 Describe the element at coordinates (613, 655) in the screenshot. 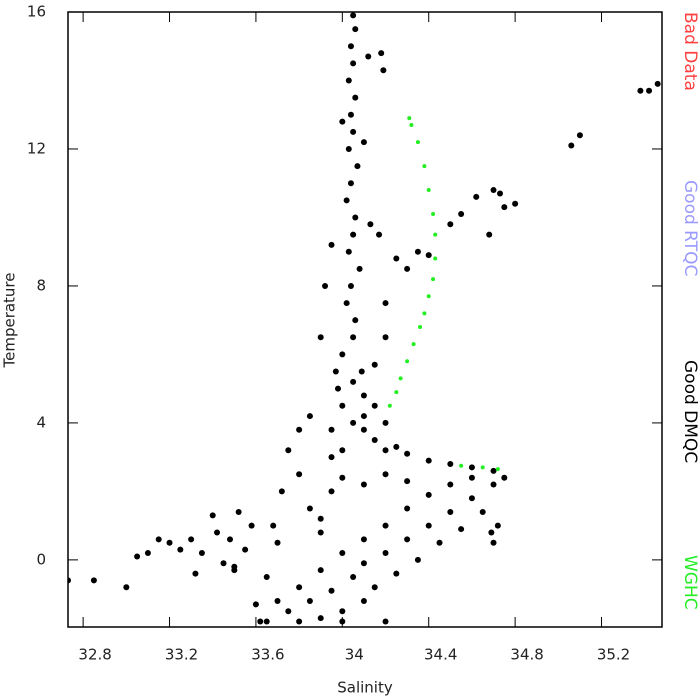

I see `x-tick-label: 35.2` at that location.